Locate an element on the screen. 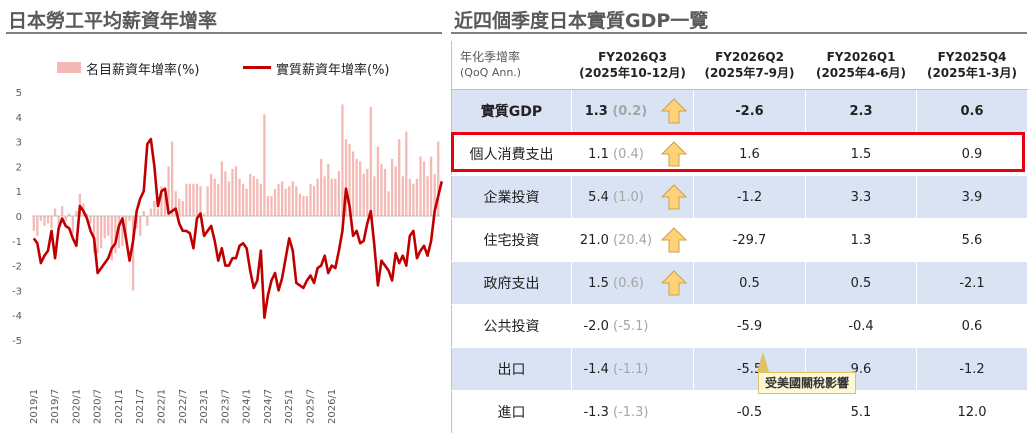 This screenshot has width=1030, height=434. x-tick-label: 2022/1 is located at coordinates (161, 406).